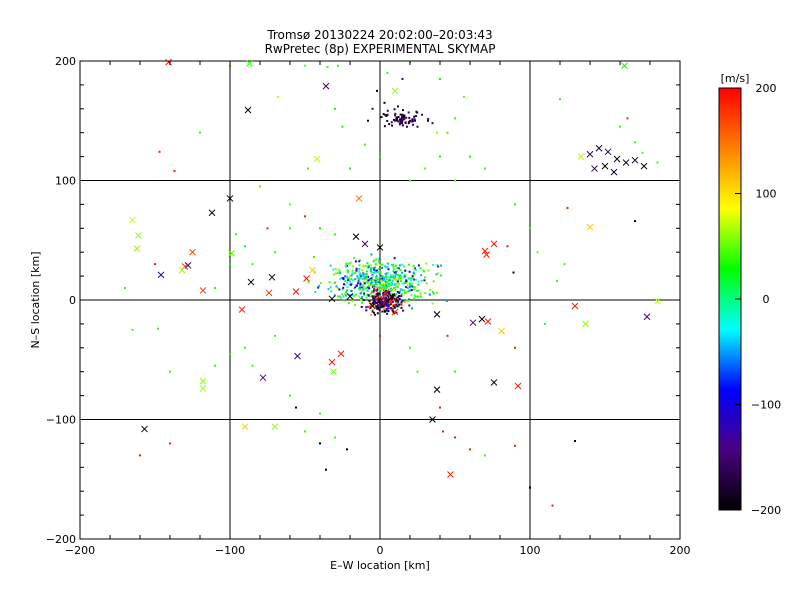 The height and width of the screenshot is (600, 800). I want to click on colorbar: [m/s] 200 100 0 −100 −200, so click(749, 294).